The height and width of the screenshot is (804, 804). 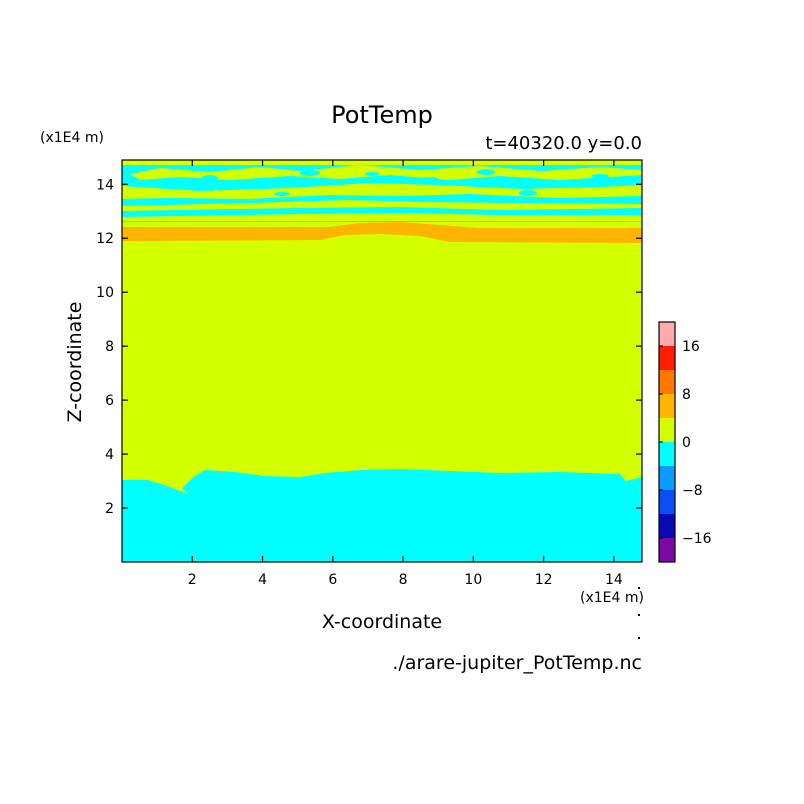 I want to click on y-tick-label-2: 2, so click(x=109, y=509).